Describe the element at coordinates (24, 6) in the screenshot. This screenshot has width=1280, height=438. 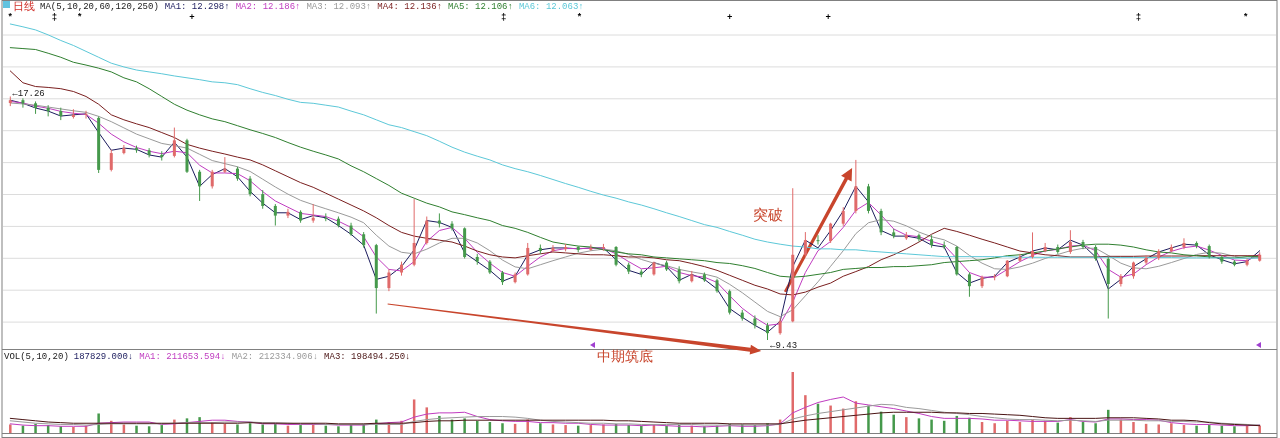
I see `chart-title: 日线` at that location.